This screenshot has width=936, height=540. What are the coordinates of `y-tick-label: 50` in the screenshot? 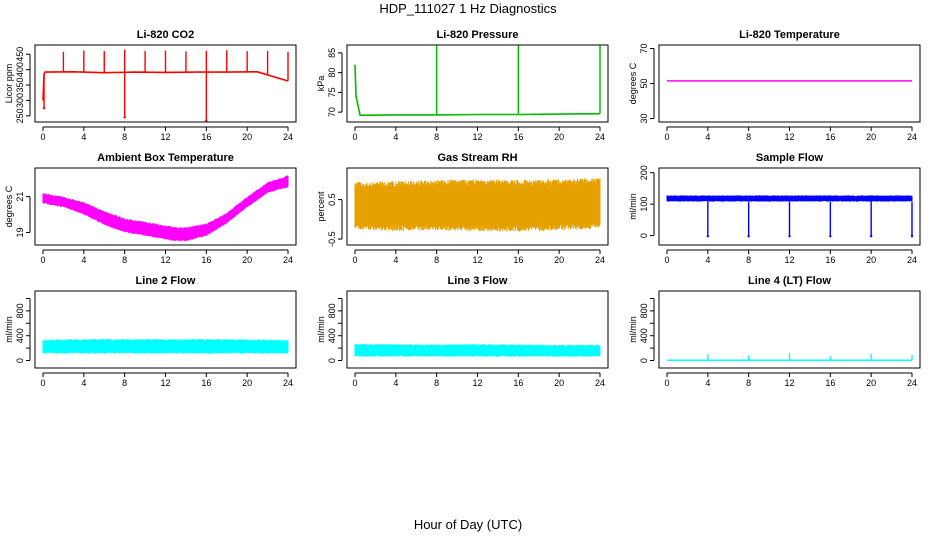 It's located at (644, 83).